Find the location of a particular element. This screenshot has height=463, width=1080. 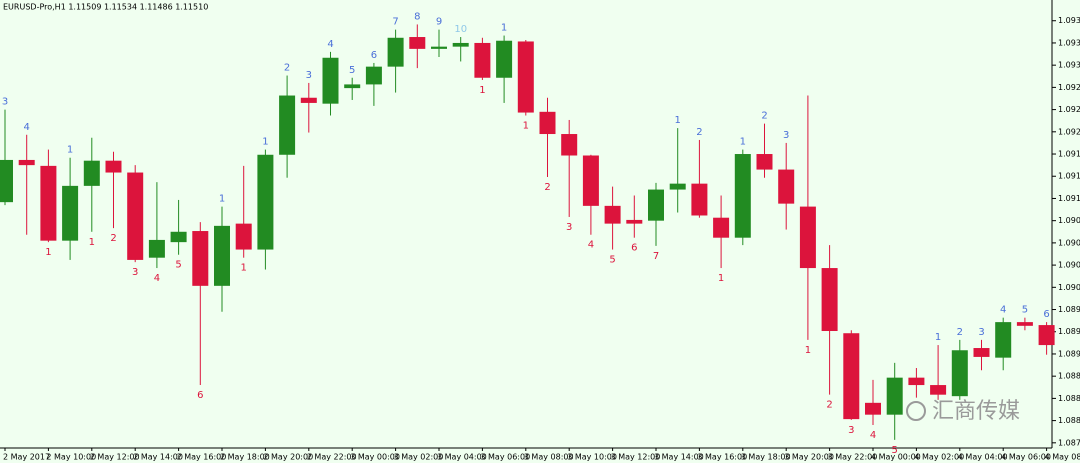

y-tick-label: 1.09215 is located at coordinates (1069, 131).